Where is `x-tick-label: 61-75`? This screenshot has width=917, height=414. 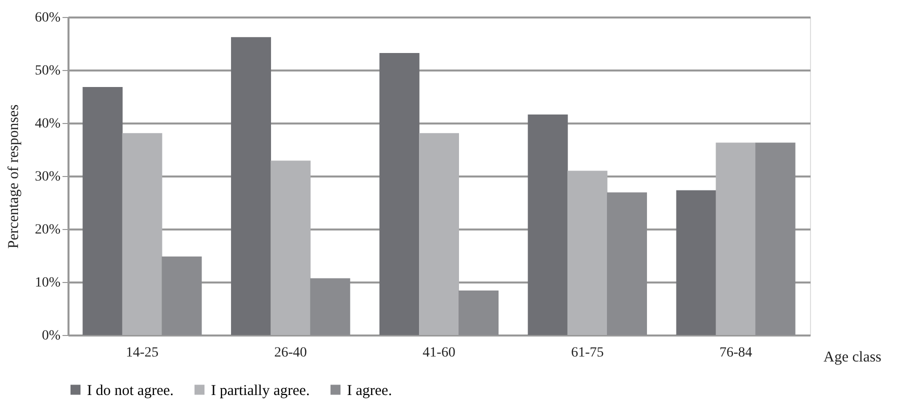 x-tick-label: 61-75 is located at coordinates (587, 353).